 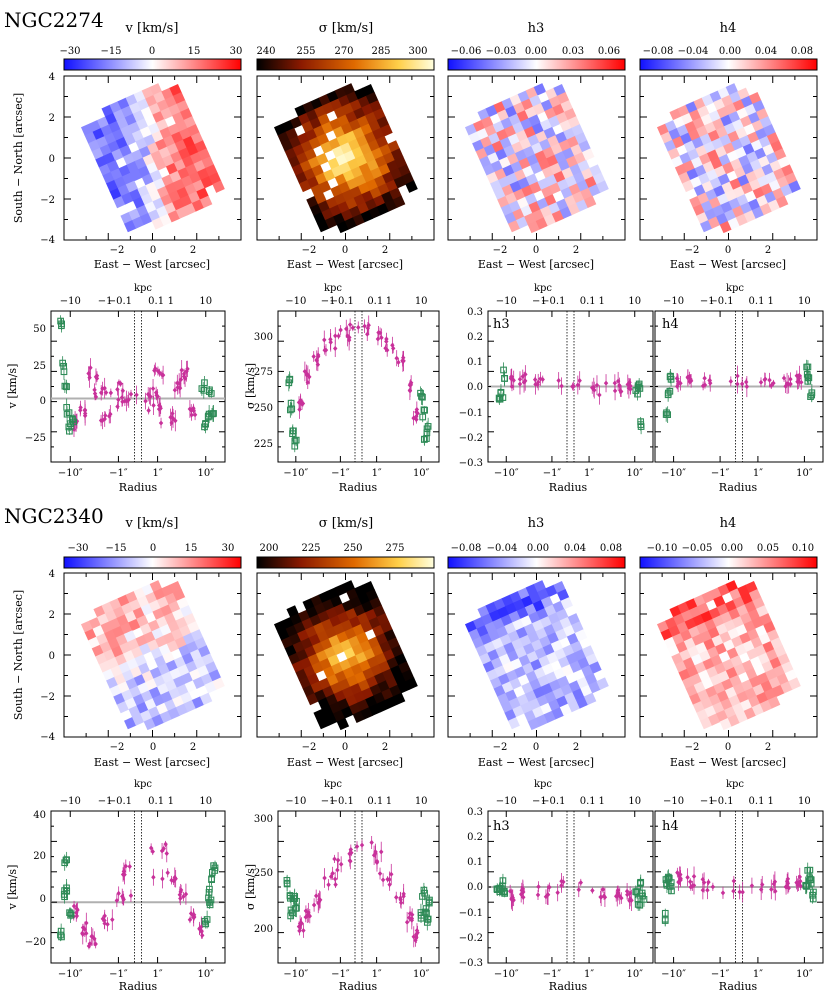 What do you see at coordinates (47, 697) in the screenshot?
I see `map-ytick: −2` at bounding box center [47, 697].